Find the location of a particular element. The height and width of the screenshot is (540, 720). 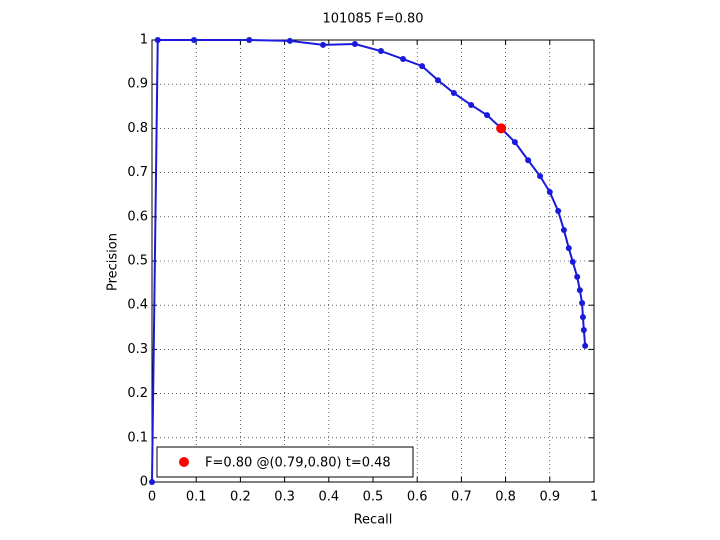

y-tick-label: 0.7 is located at coordinates (137, 172).